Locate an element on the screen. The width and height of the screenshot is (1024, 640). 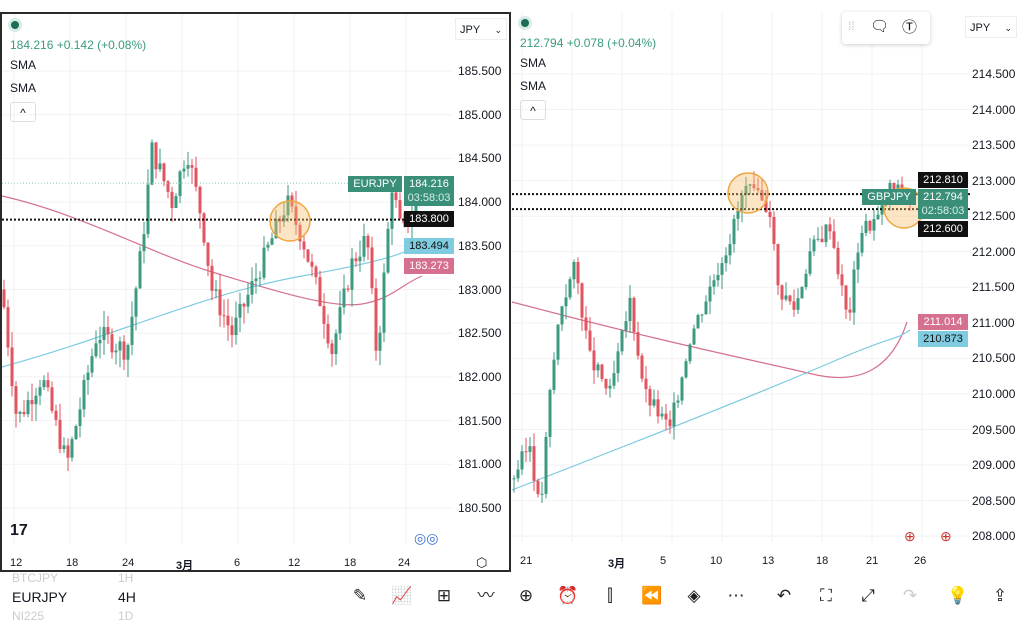
fullscreen-icon: ⛶ is located at coordinates (826, 595).